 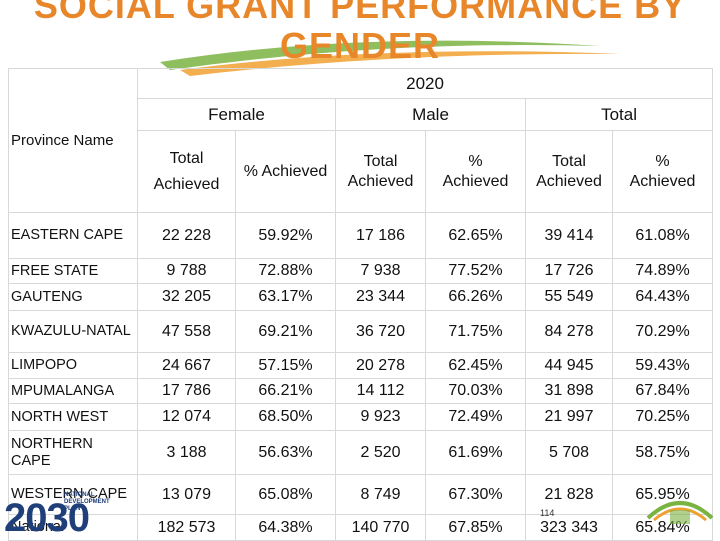 I want to click on value-cell: 71.75%, so click(x=475, y=331).